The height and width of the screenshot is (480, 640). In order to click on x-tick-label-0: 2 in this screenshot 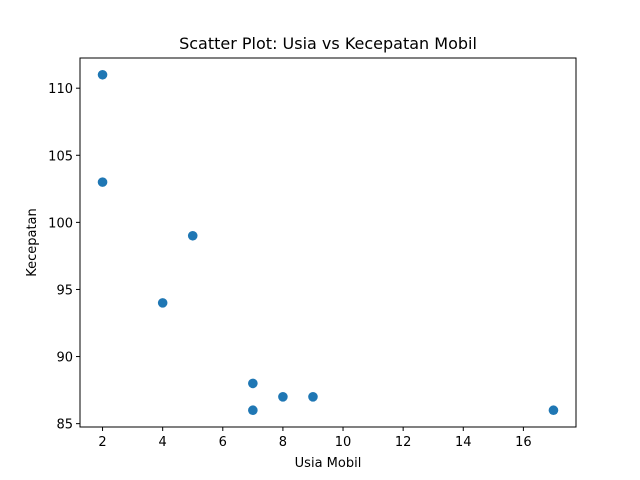, I will do `click(102, 442)`.